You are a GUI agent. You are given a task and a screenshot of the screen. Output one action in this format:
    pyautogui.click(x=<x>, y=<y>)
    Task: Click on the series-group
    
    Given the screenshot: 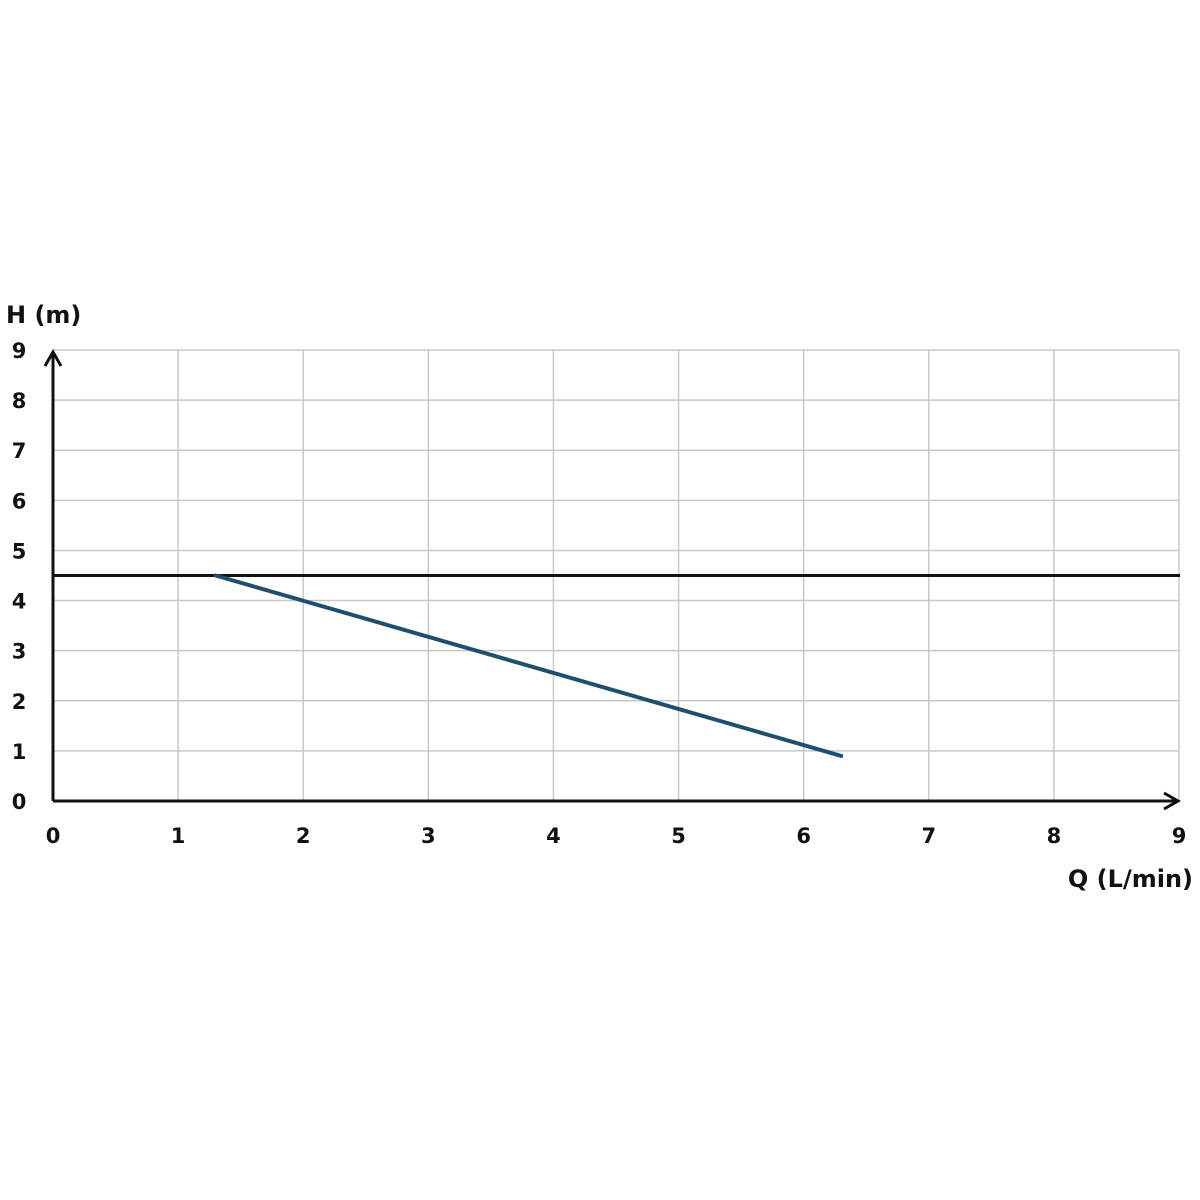 What is the action you would take?
    pyautogui.click(x=528, y=665)
    